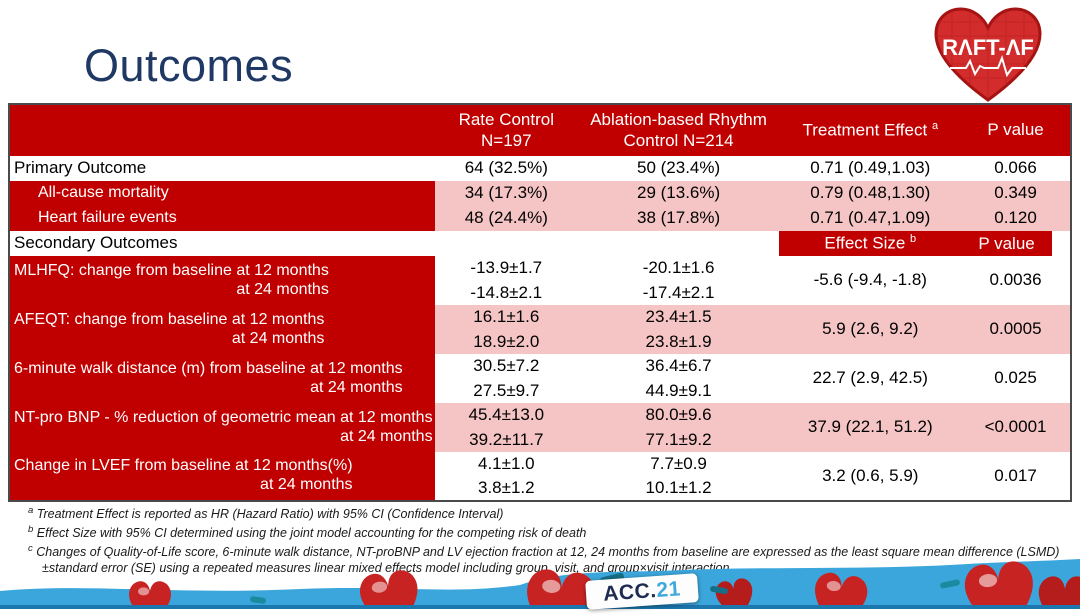 This screenshot has width=1080, height=614. Describe the element at coordinates (506, 130) in the screenshot. I see `column-header-rate-control: Rate Control N=197` at that location.